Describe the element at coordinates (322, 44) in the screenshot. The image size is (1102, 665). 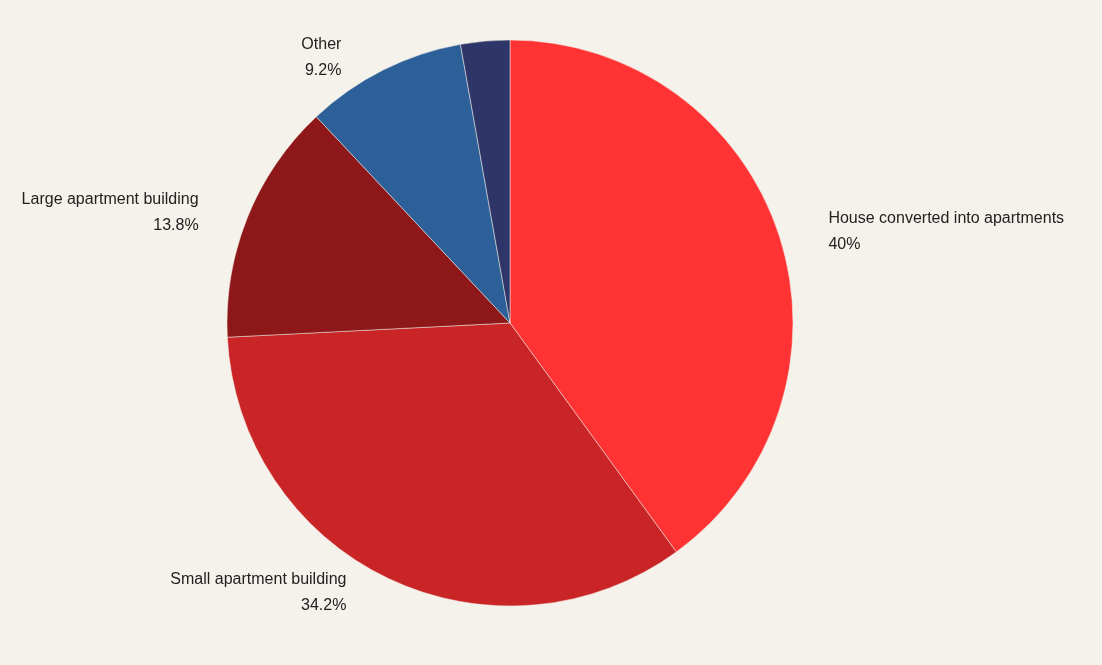
I see `slice-label: Other` at that location.